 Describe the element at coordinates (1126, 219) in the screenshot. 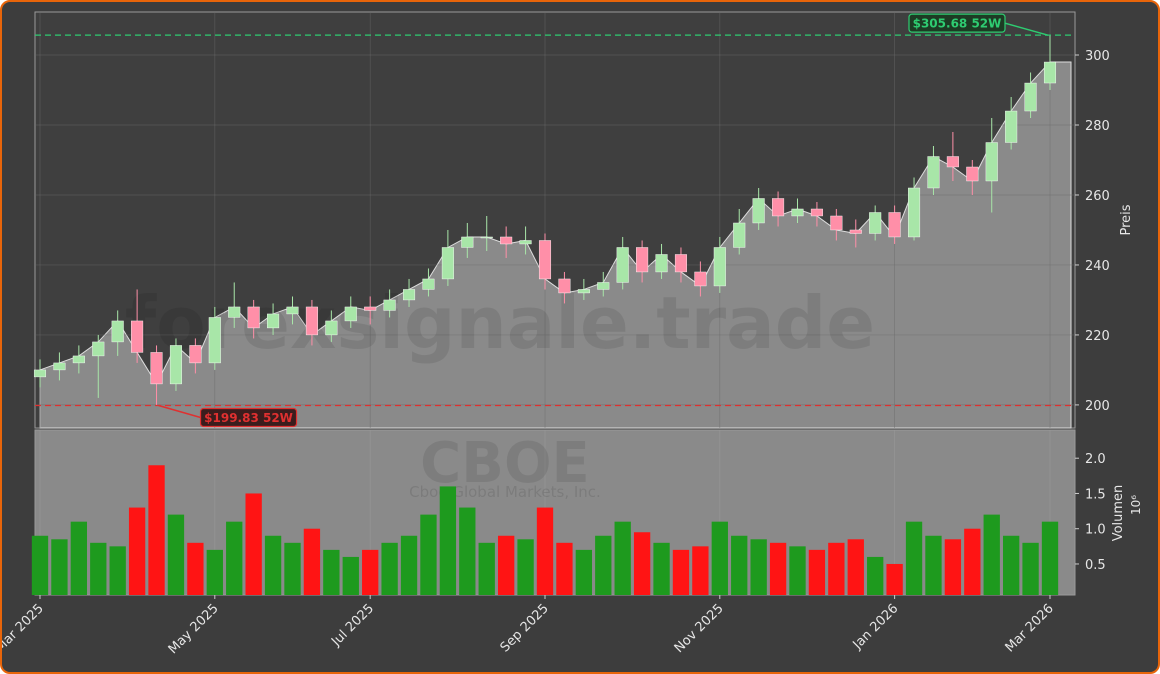

I see `y-axis-label: Preis` at that location.